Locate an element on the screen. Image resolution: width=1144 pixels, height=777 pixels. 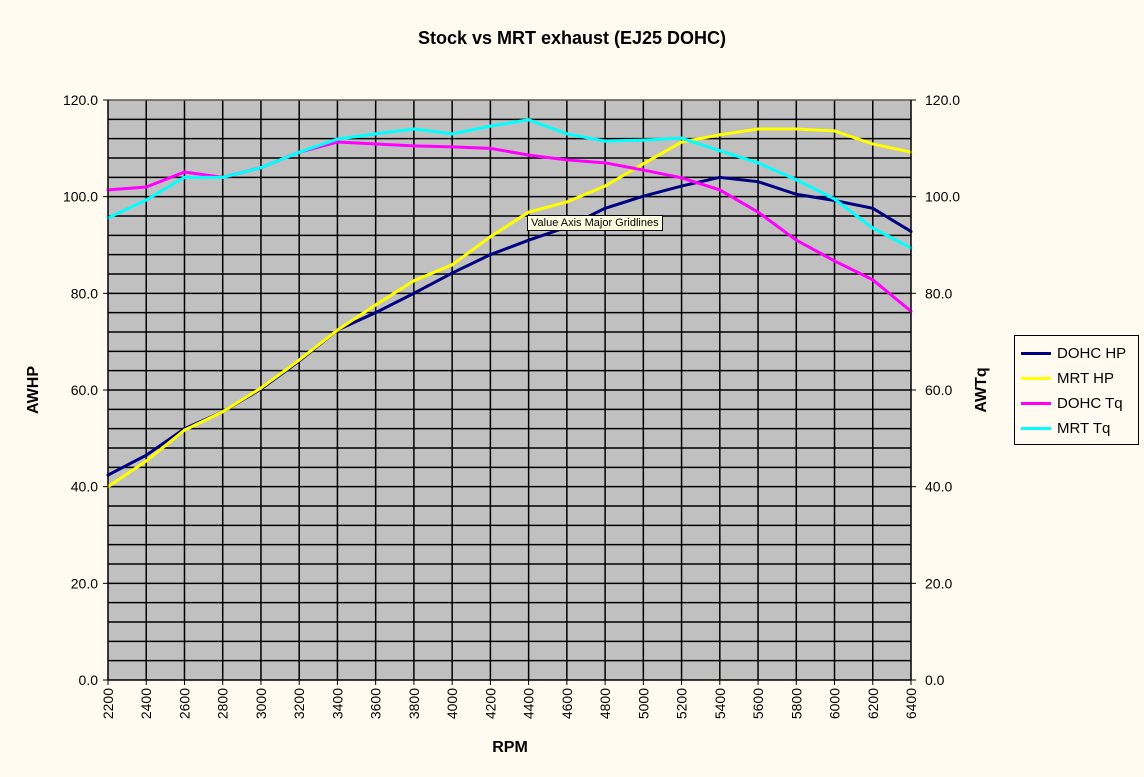
legend-item: MRT Tq is located at coordinates (1079, 428).